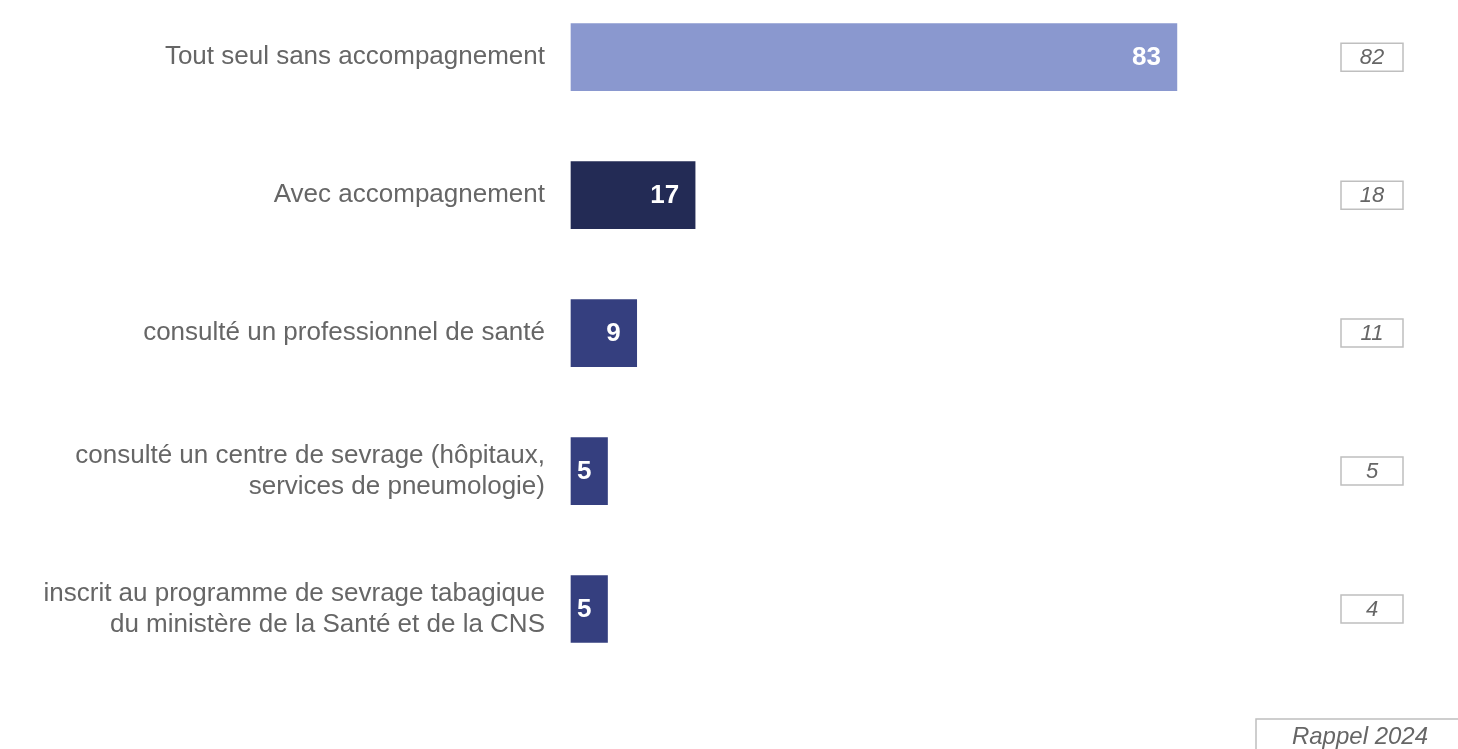  What do you see at coordinates (1146, 56) in the screenshot?
I see `data-label: 83` at bounding box center [1146, 56].